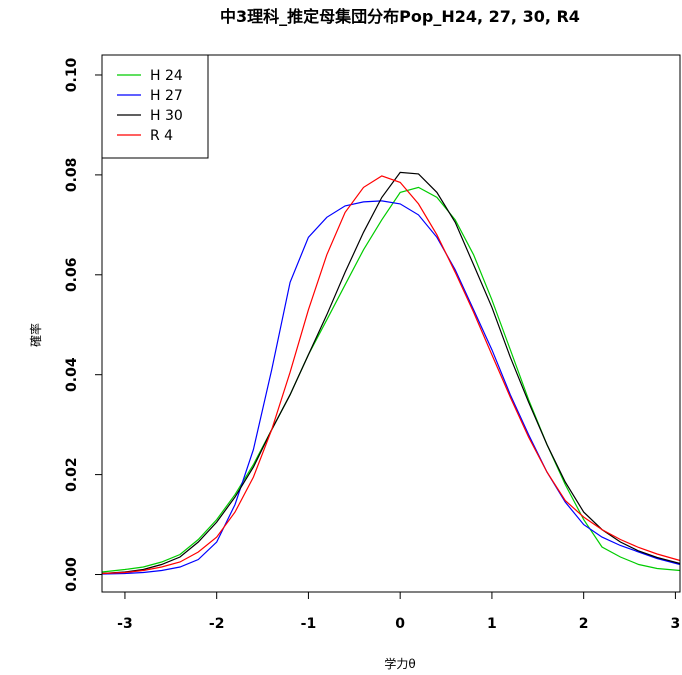 Image resolution: width=682 pixels, height=675 pixels. I want to click on y-tick-label: 0.06, so click(72, 275).